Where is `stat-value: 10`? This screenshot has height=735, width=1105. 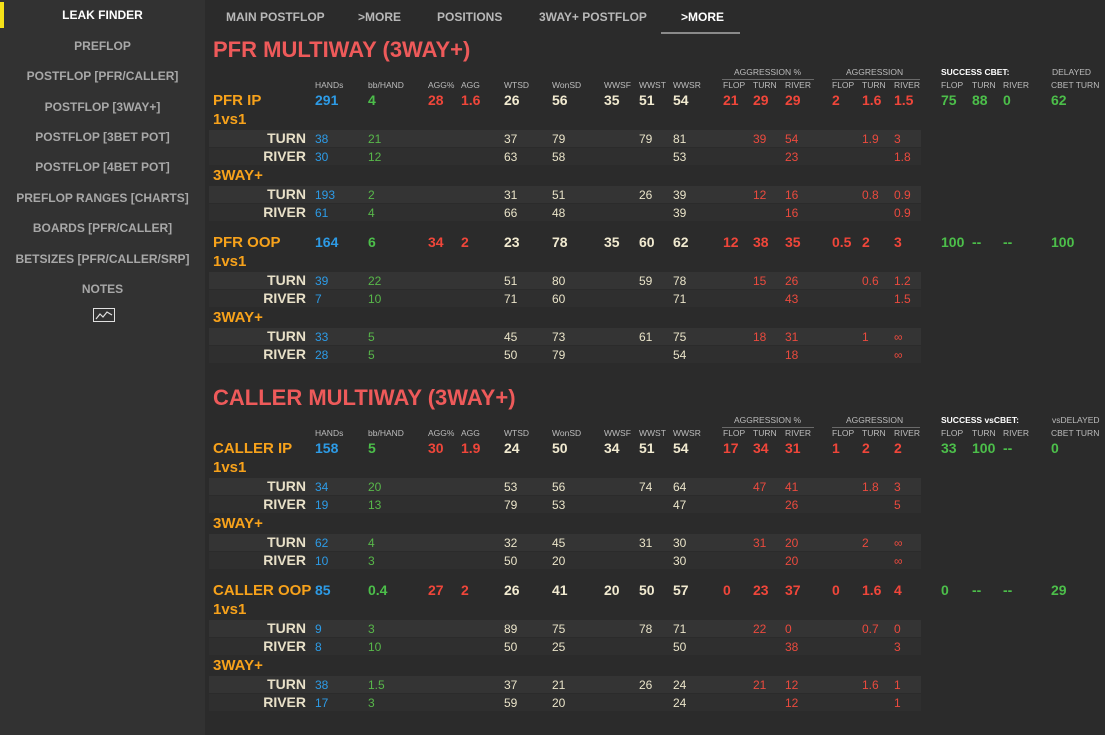 stat-value: 10 is located at coordinates (375, 647).